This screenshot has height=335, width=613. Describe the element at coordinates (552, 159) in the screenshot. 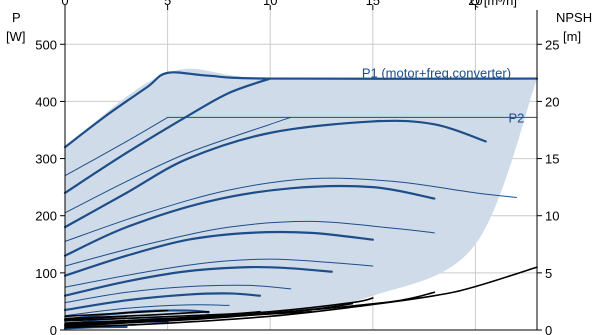

I see `y-right-tick-label: 15` at that location.